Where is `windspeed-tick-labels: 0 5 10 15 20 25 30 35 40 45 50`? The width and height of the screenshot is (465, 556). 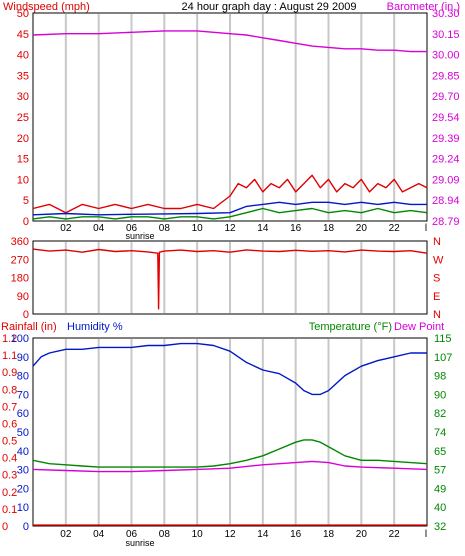 windspeed-tick-labels: 0 5 10 15 20 25 30 35 40 45 50 is located at coordinates (23, 118).